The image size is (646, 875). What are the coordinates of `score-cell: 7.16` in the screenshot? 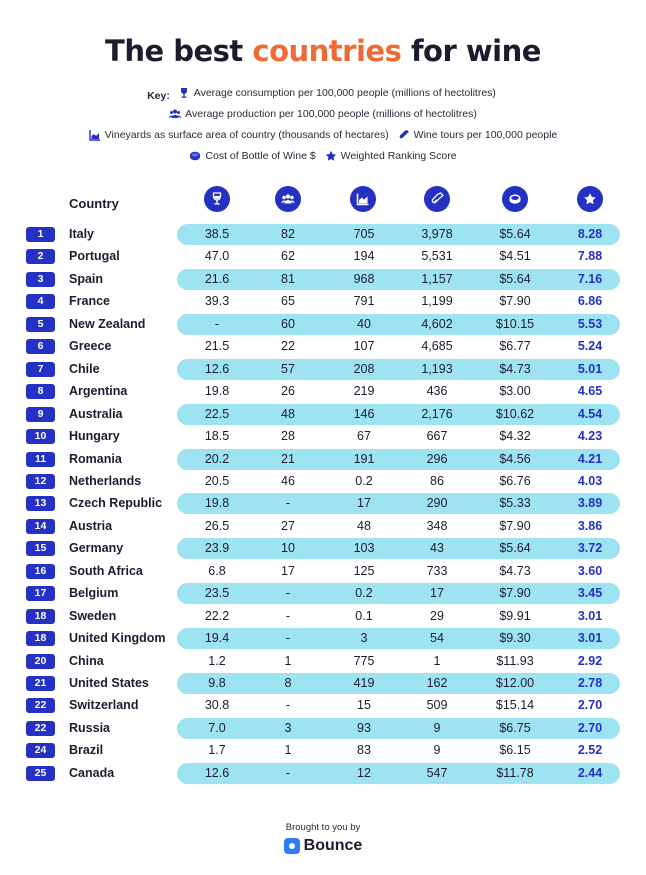 It's located at (590, 278).